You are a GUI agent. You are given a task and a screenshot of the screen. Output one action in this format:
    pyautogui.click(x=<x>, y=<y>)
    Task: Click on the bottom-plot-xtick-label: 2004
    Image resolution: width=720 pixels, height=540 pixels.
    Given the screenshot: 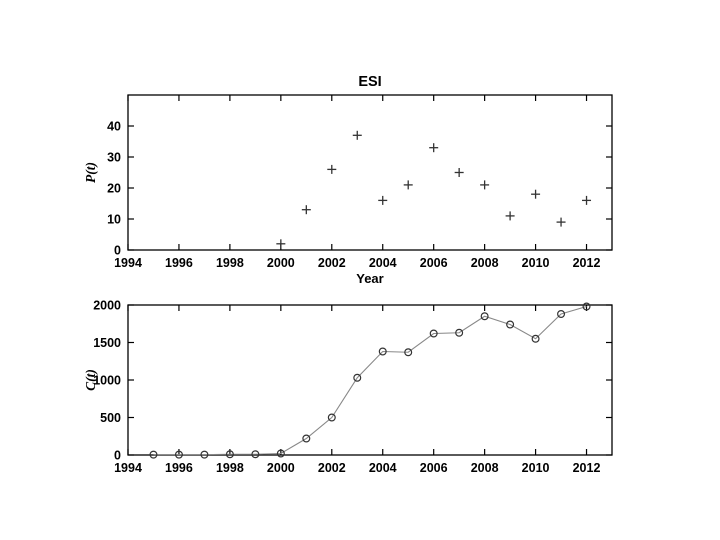 What is the action you would take?
    pyautogui.click(x=383, y=468)
    